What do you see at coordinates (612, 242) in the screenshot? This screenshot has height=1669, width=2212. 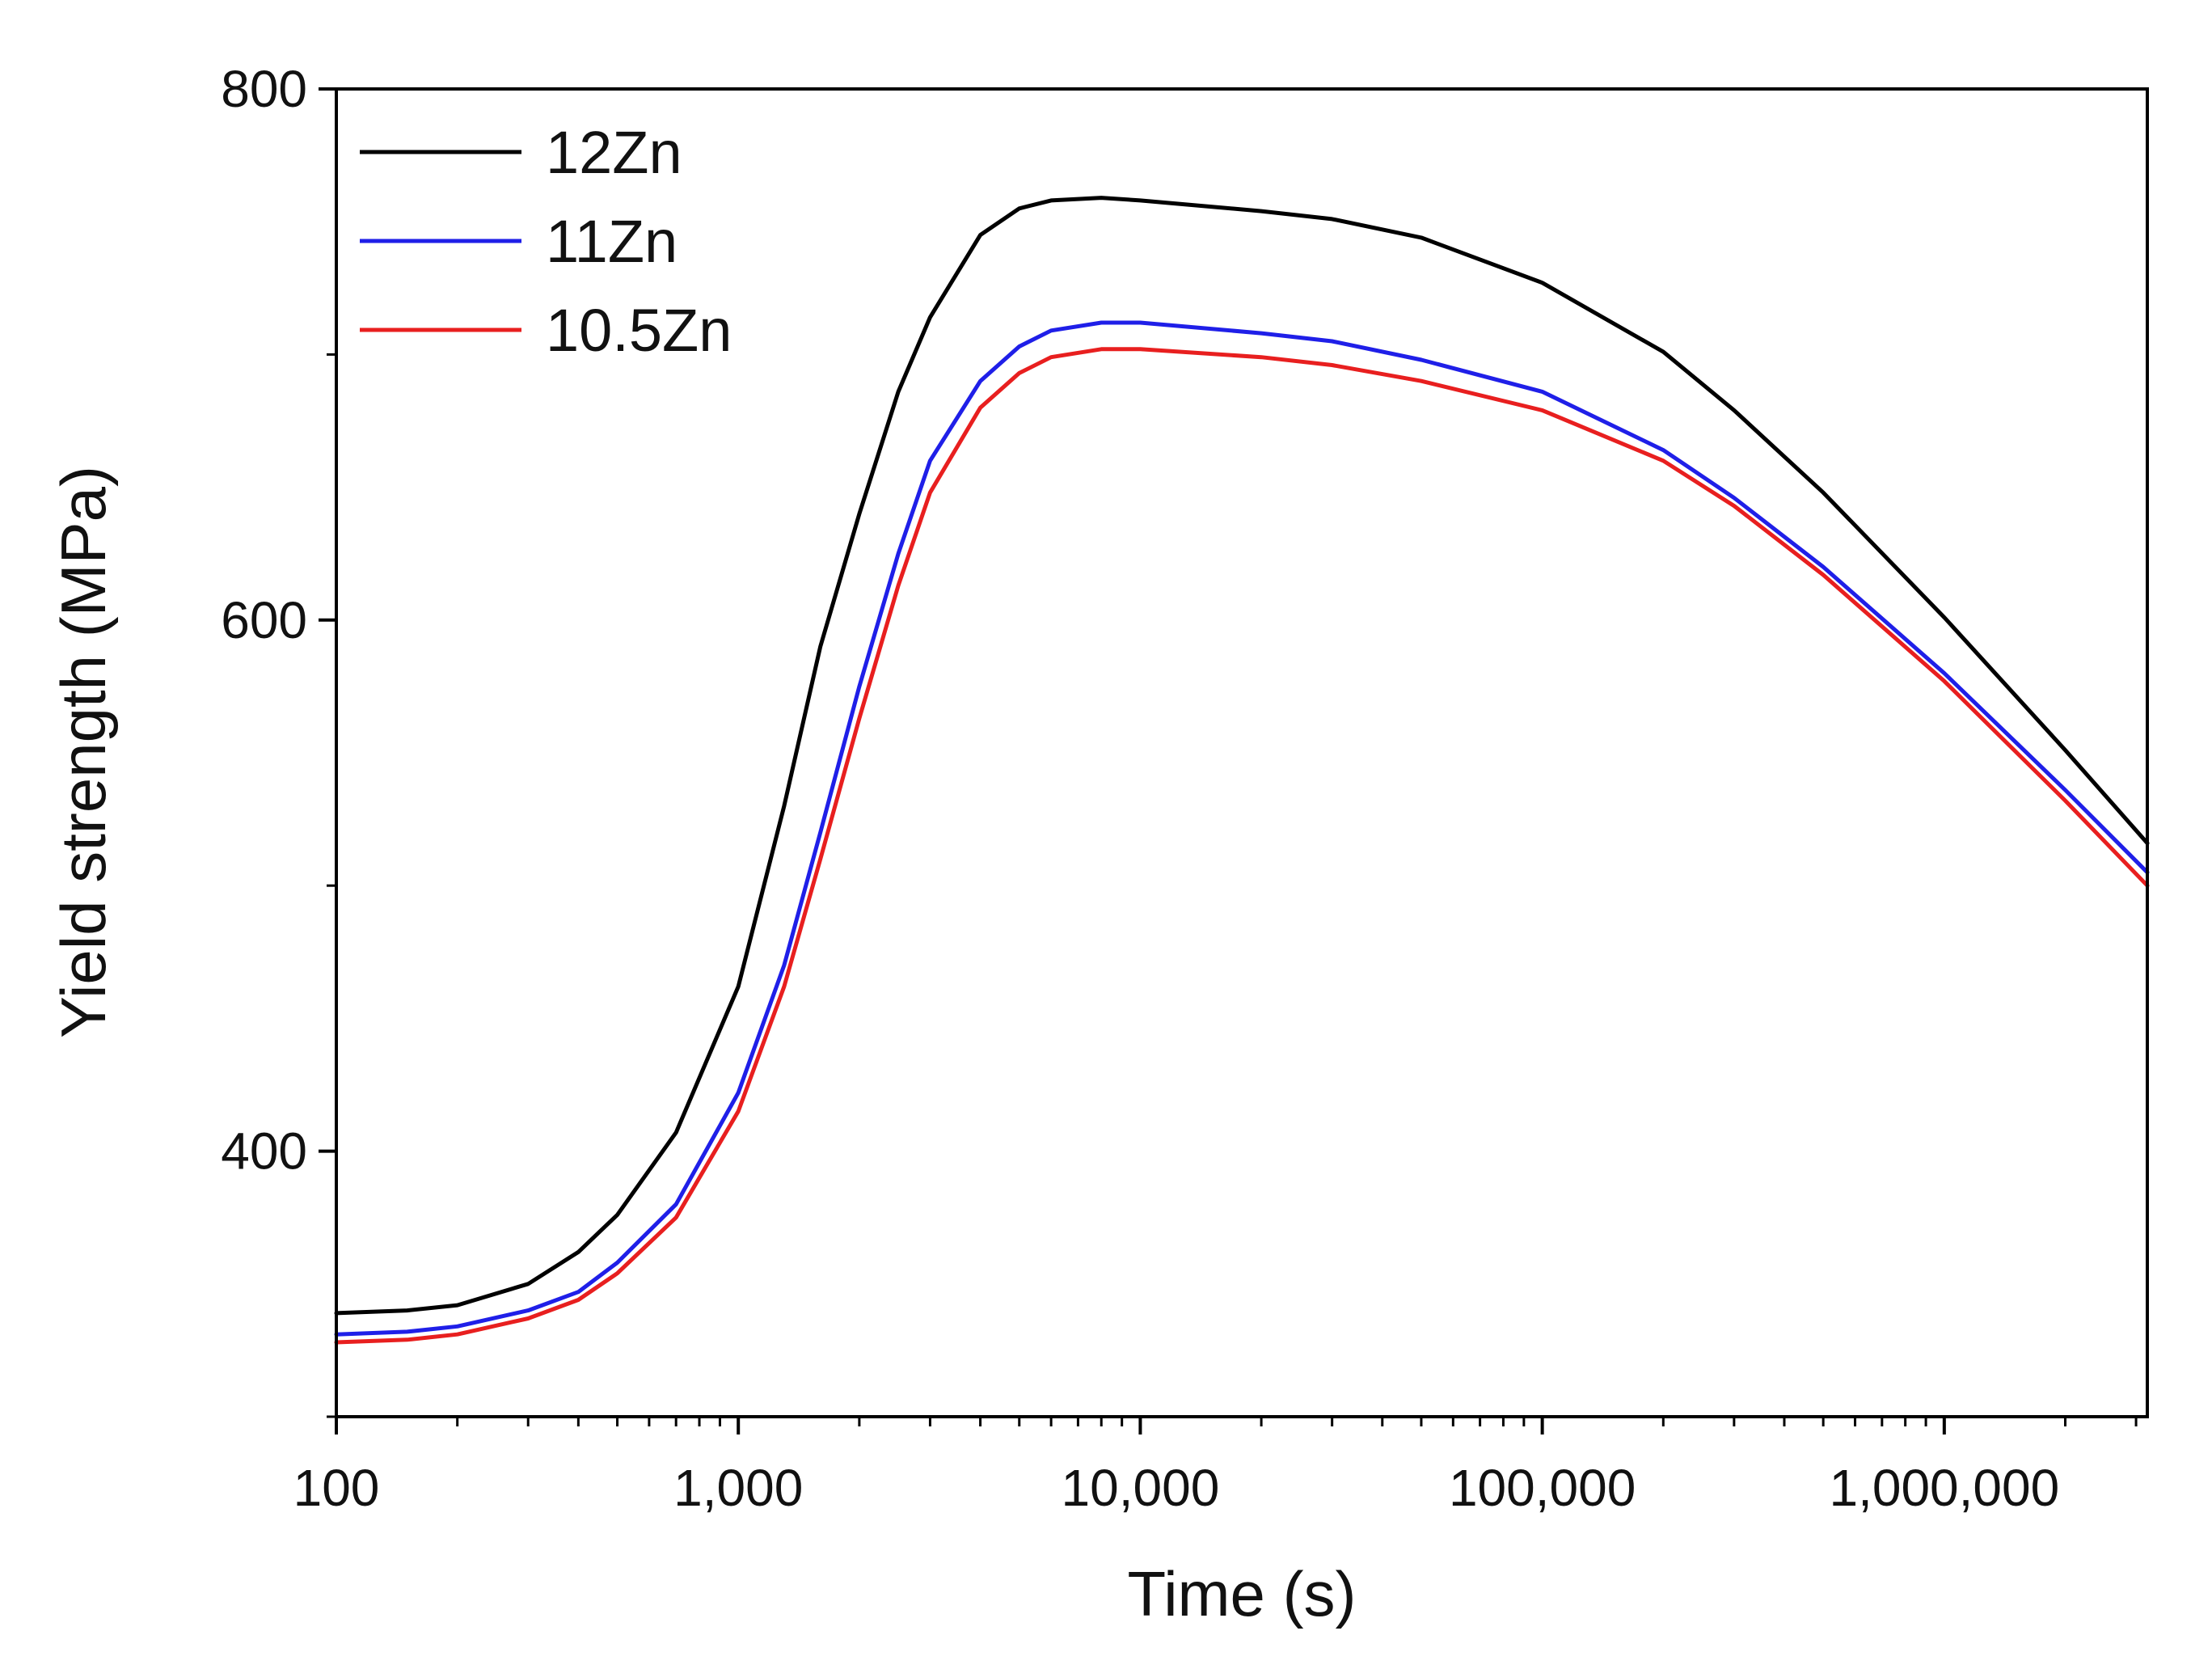 I see `legend-label-11Zn: 11Zn` at bounding box center [612, 242].